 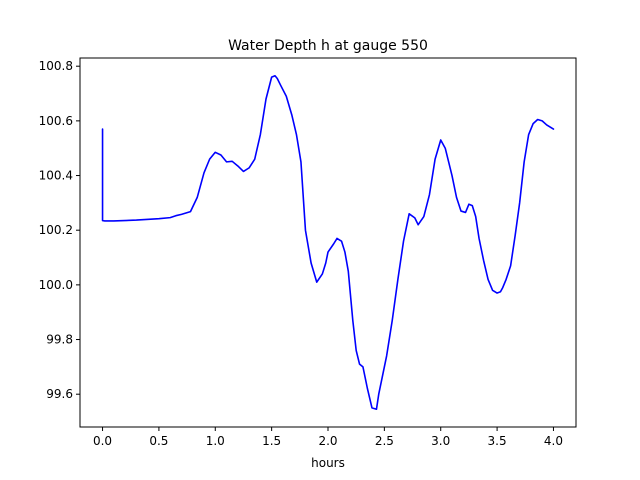 What do you see at coordinates (384, 441) in the screenshot?
I see `x-tick-label: 2.5` at bounding box center [384, 441].